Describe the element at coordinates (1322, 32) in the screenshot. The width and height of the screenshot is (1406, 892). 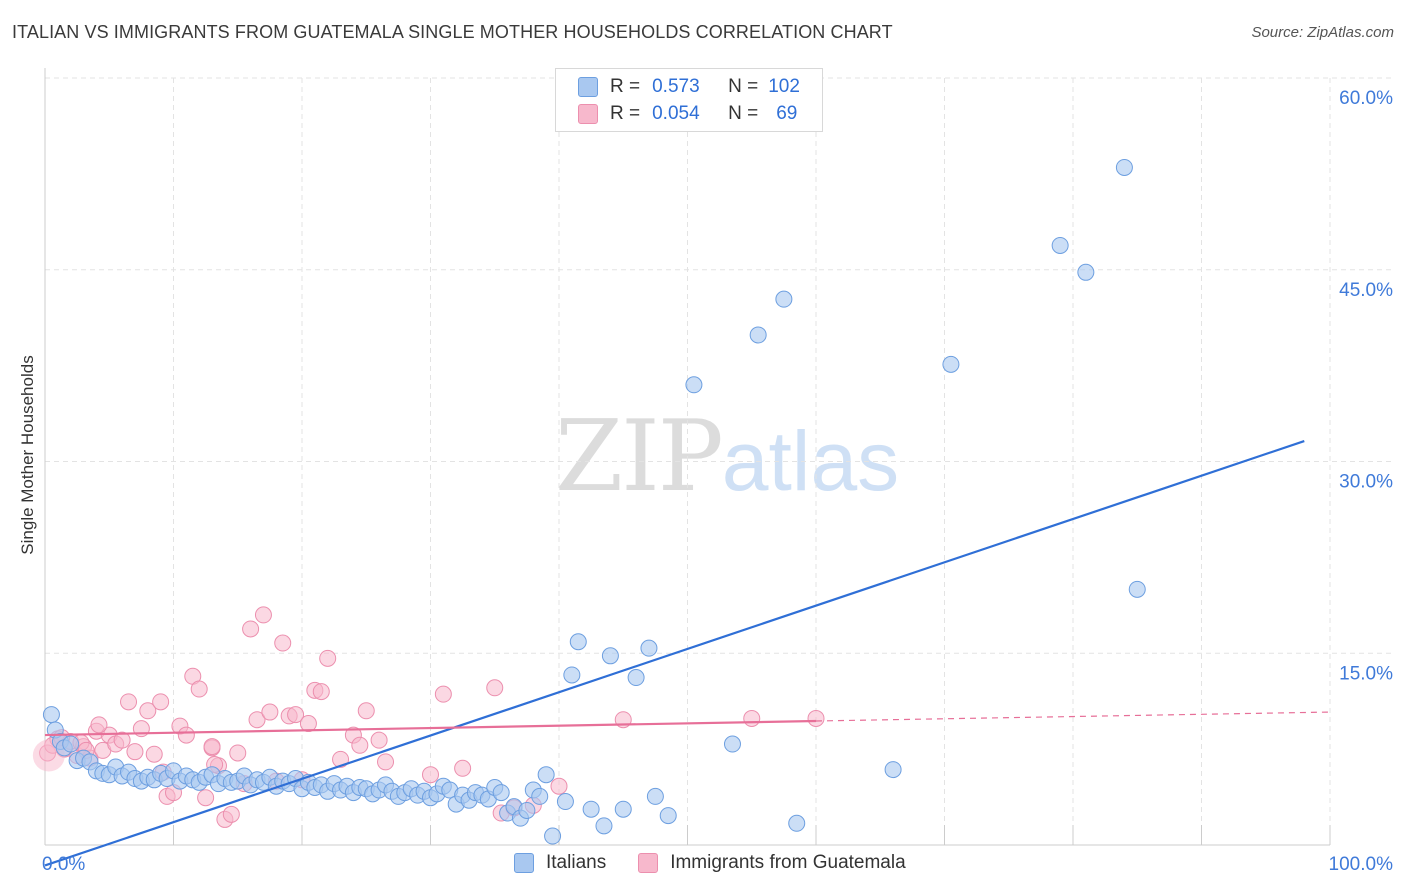
I see `source-label: Source: ZipAtlas.com` at that location.